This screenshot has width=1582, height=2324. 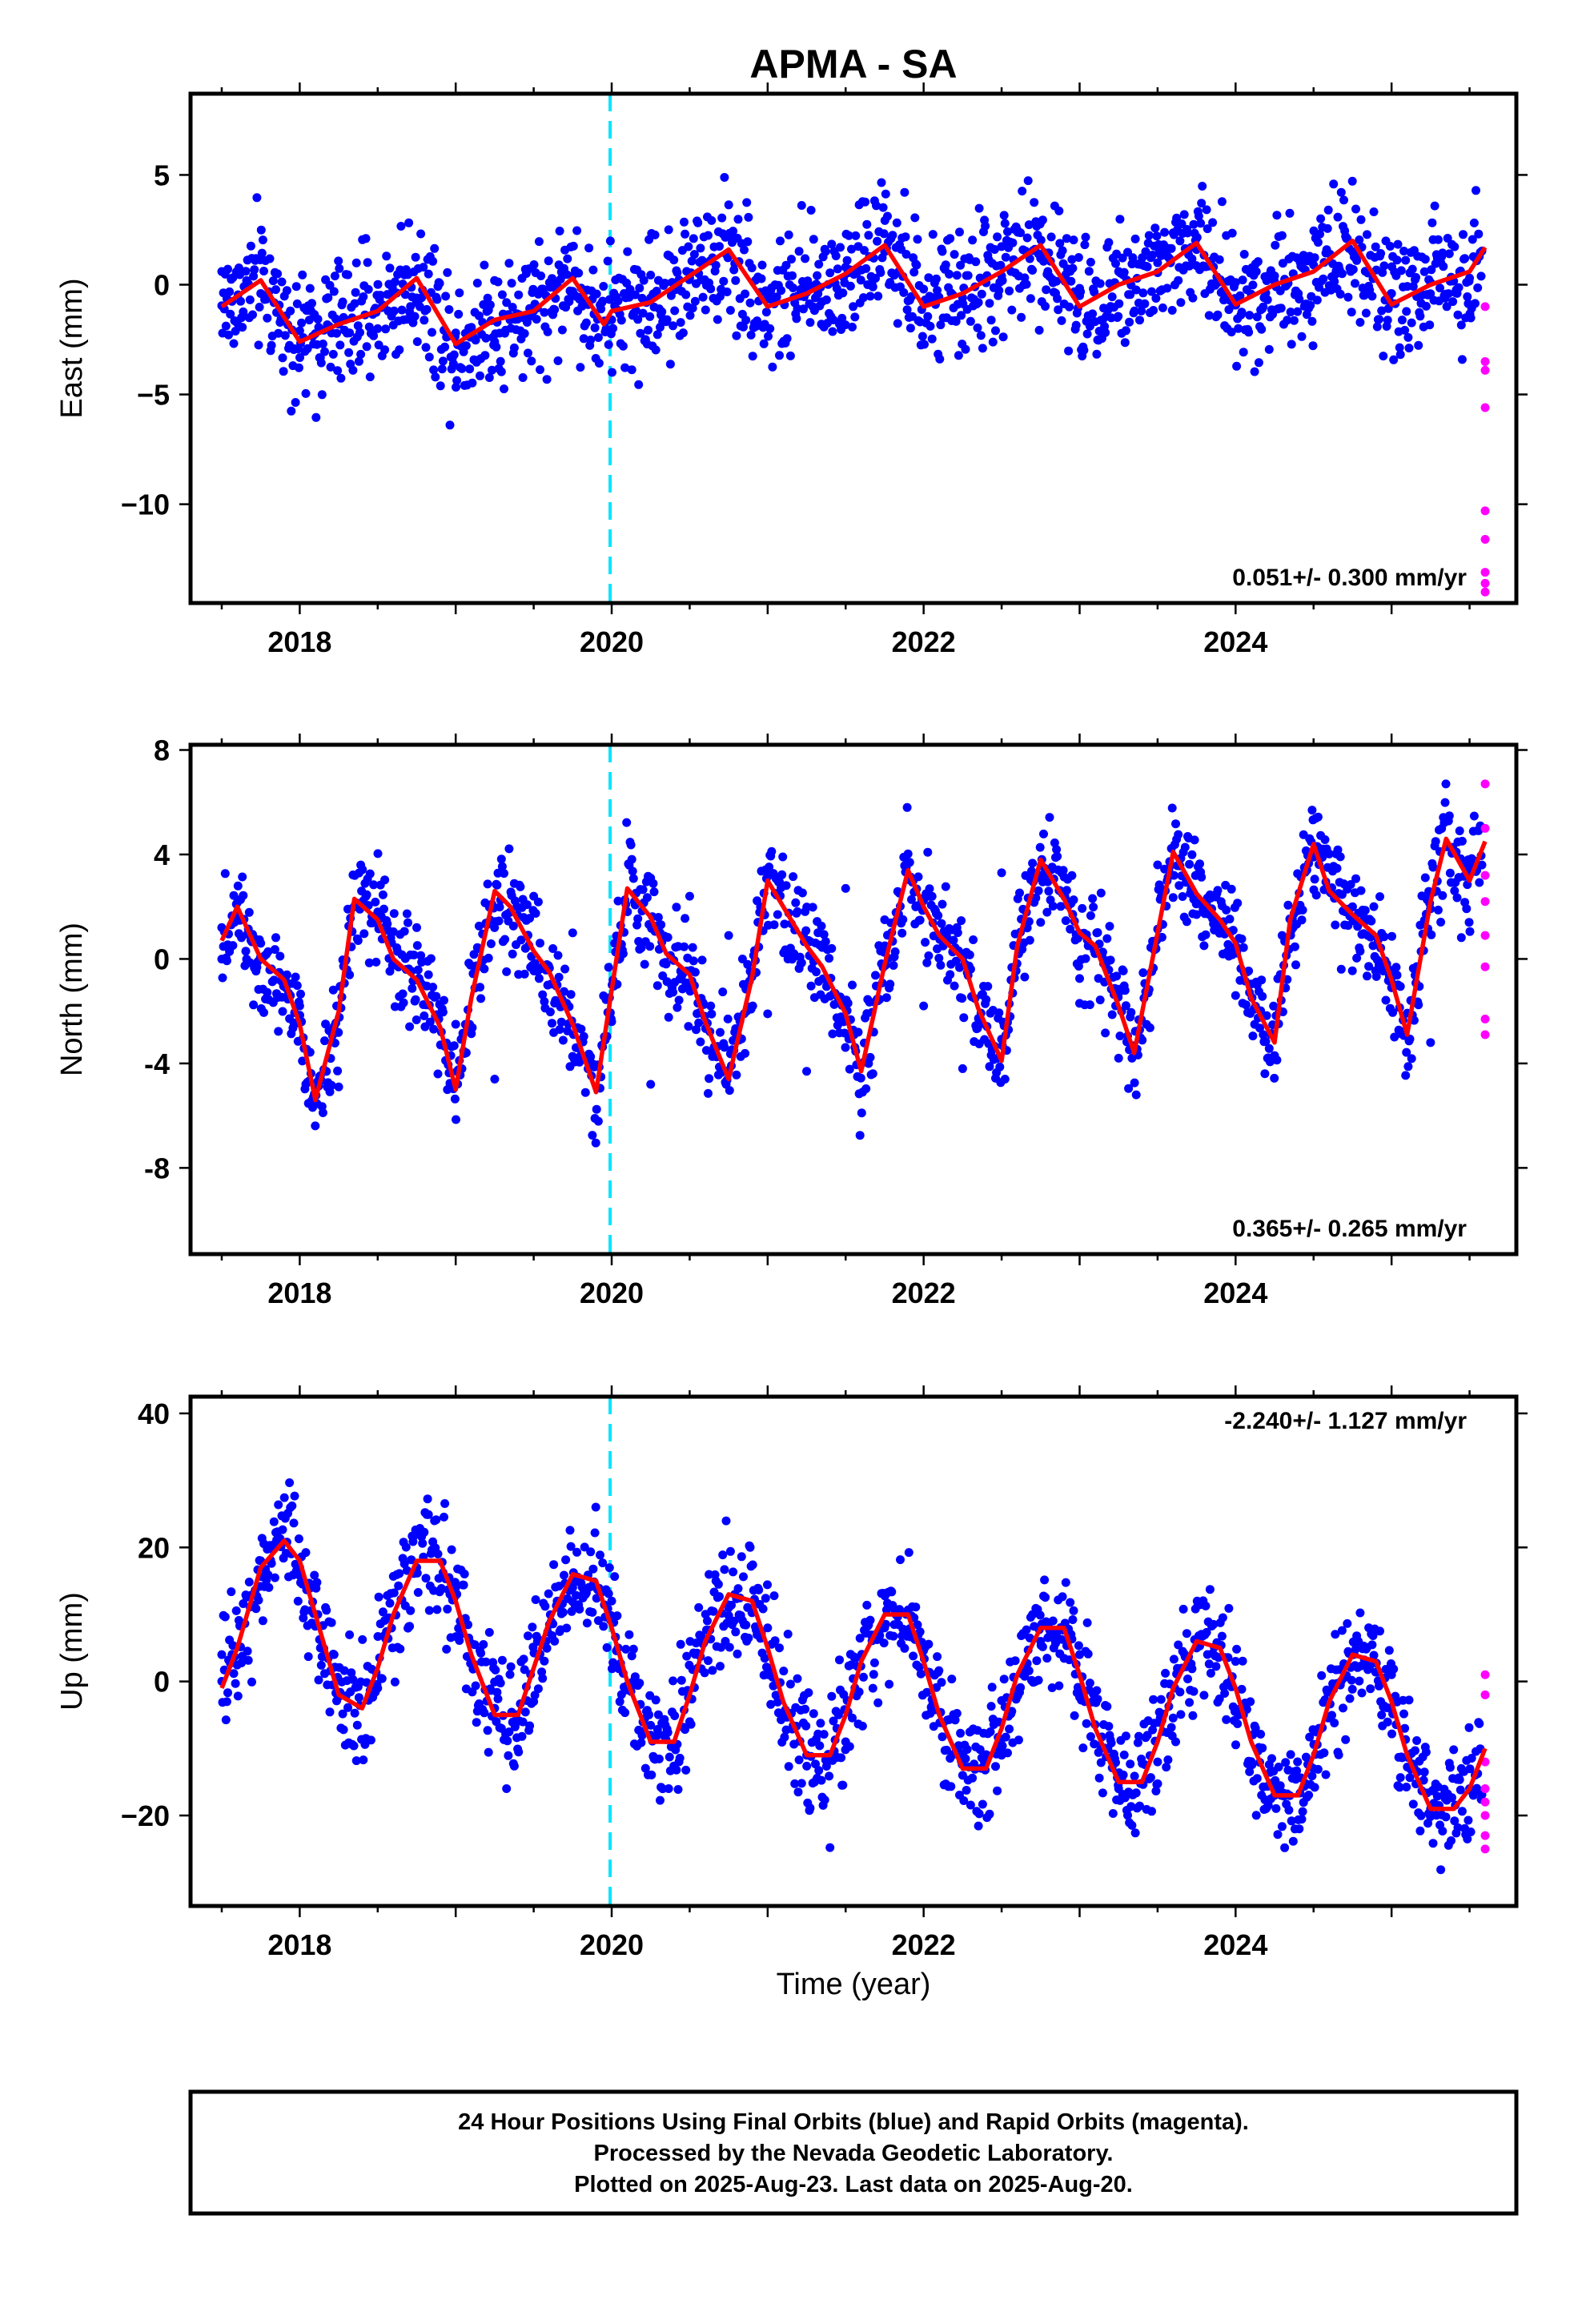 I want to click on y-tick-label: −5, so click(x=154, y=395).